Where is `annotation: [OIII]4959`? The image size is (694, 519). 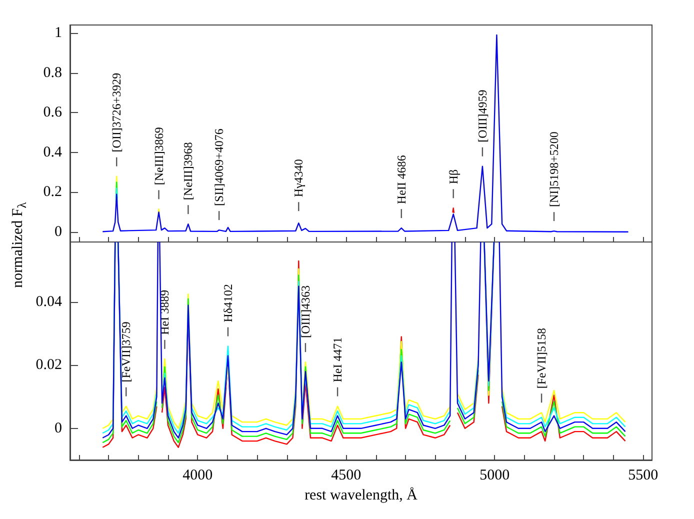 annotation: [OIII]4959 is located at coordinates (482, 116).